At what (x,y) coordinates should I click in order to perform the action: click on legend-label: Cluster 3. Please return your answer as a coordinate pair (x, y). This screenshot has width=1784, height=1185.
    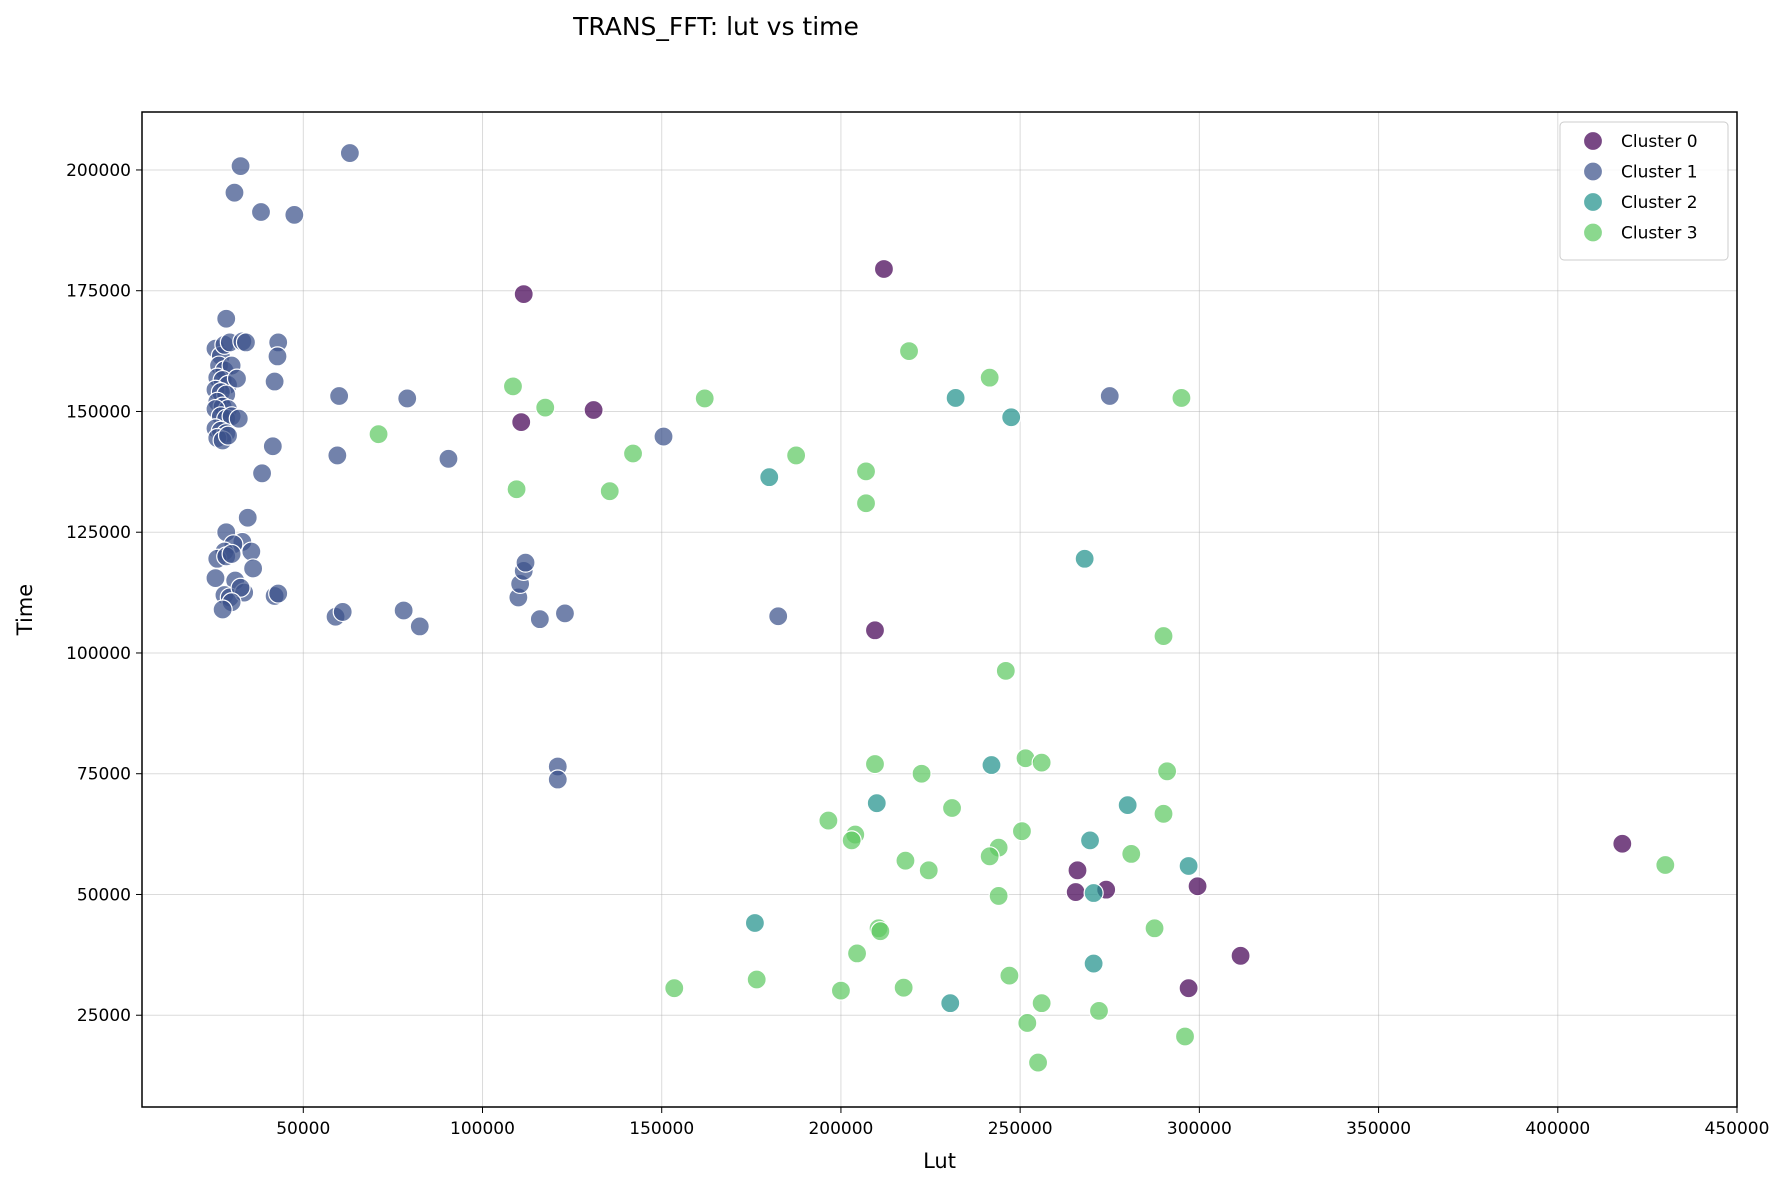
    Looking at the image, I should click on (1659, 234).